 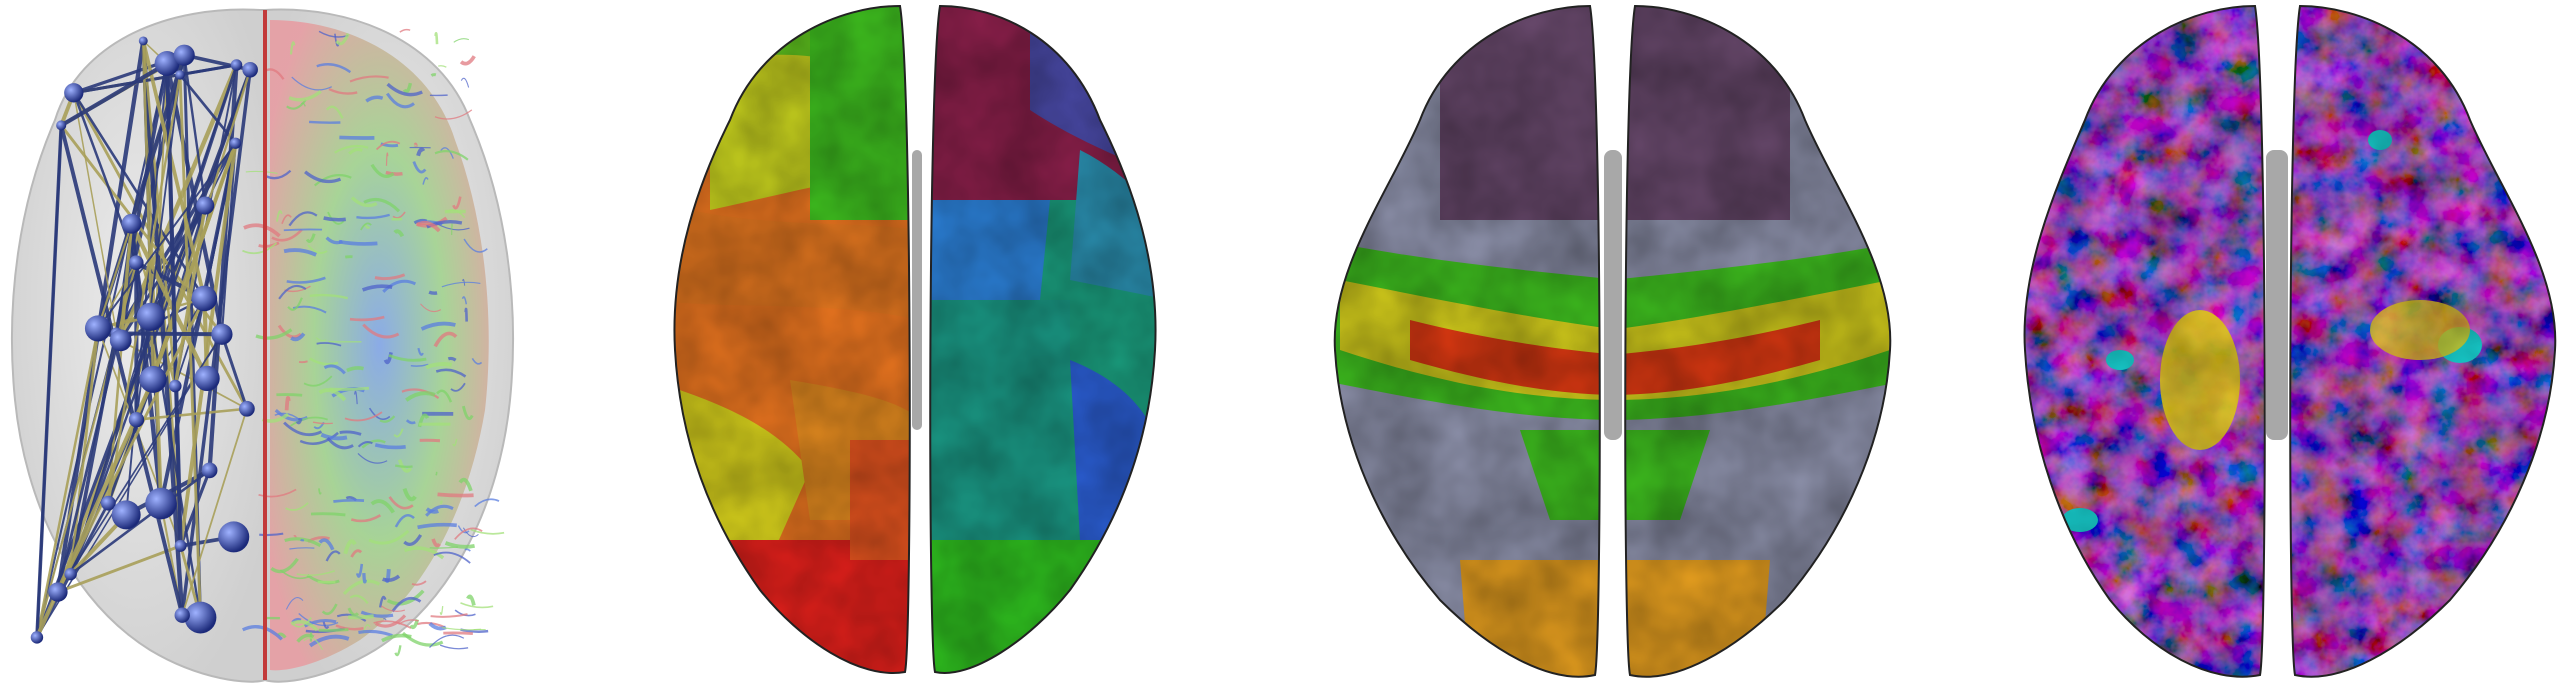 I want to click on midline-gap, so click(x=917, y=290).